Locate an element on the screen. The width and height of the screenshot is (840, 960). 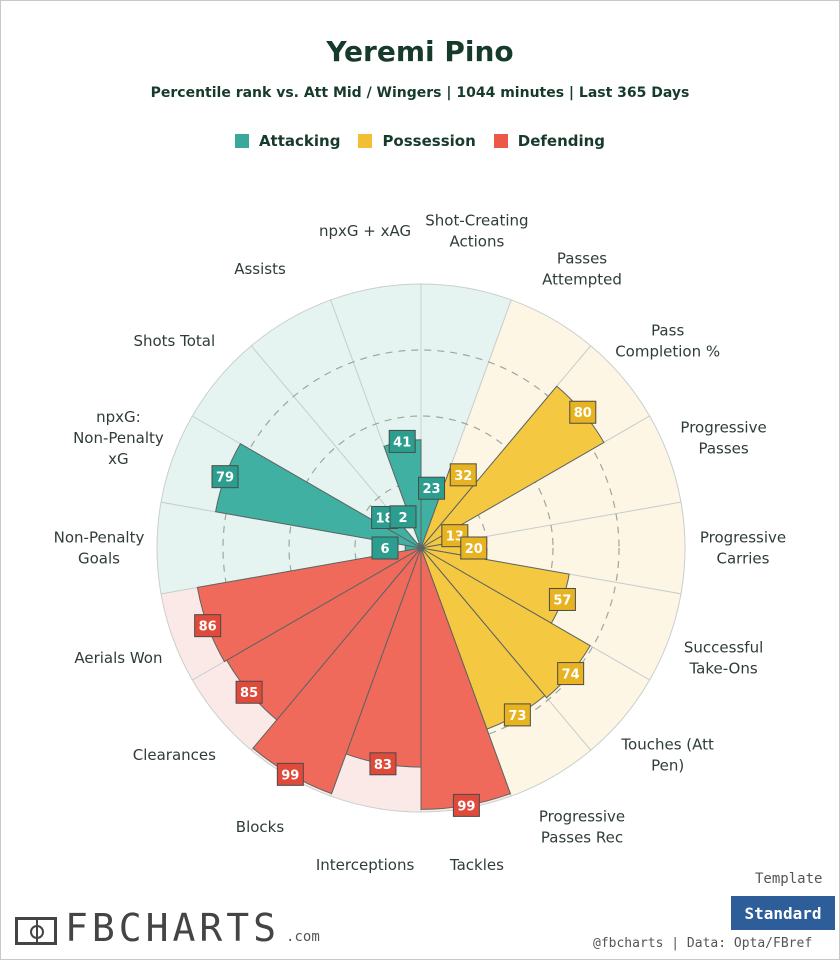
legend-swatch-possession is located at coordinates (365, 141).